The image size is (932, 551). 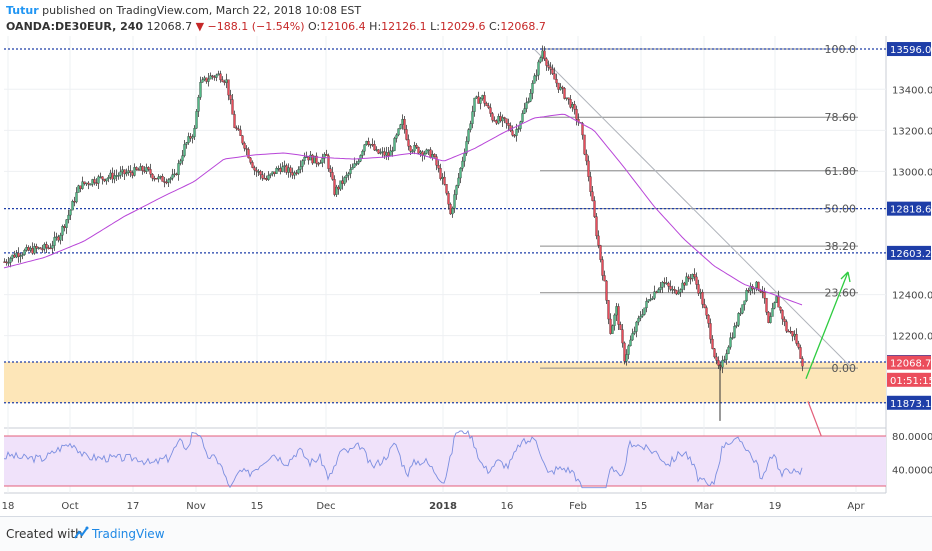 What do you see at coordinates (578, 506) in the screenshot?
I see `time-tick-label: Feb` at bounding box center [578, 506].